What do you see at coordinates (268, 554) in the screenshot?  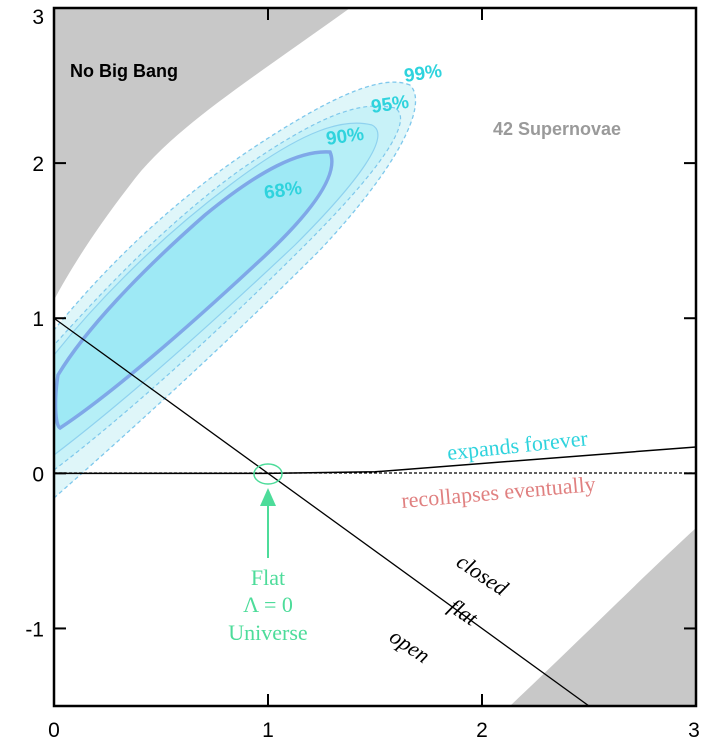 I see `flat-universe-marker: Flat Λ = 0 Universe` at bounding box center [268, 554].